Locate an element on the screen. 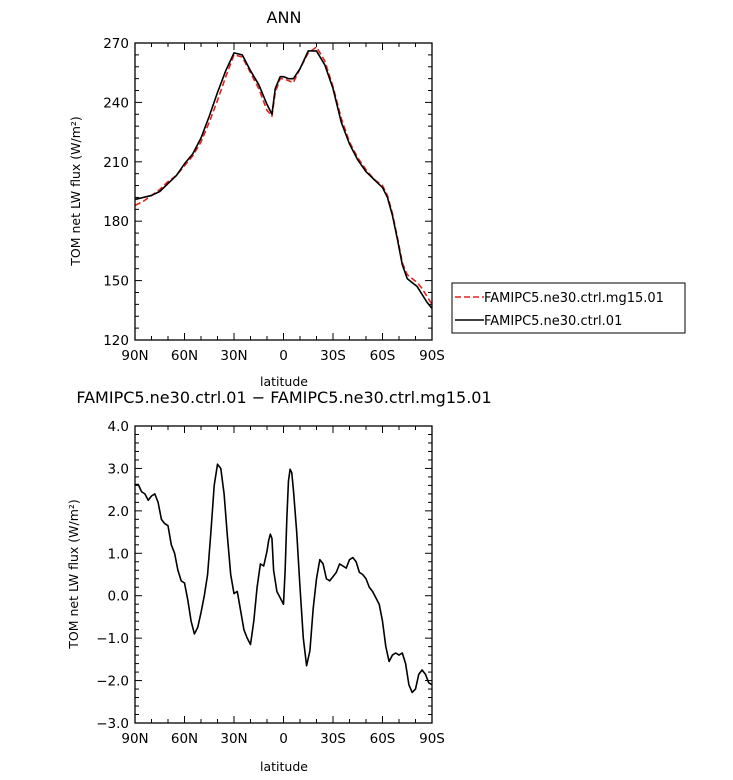 The height and width of the screenshot is (780, 733). panel1-title: ANN is located at coordinates (284, 17).